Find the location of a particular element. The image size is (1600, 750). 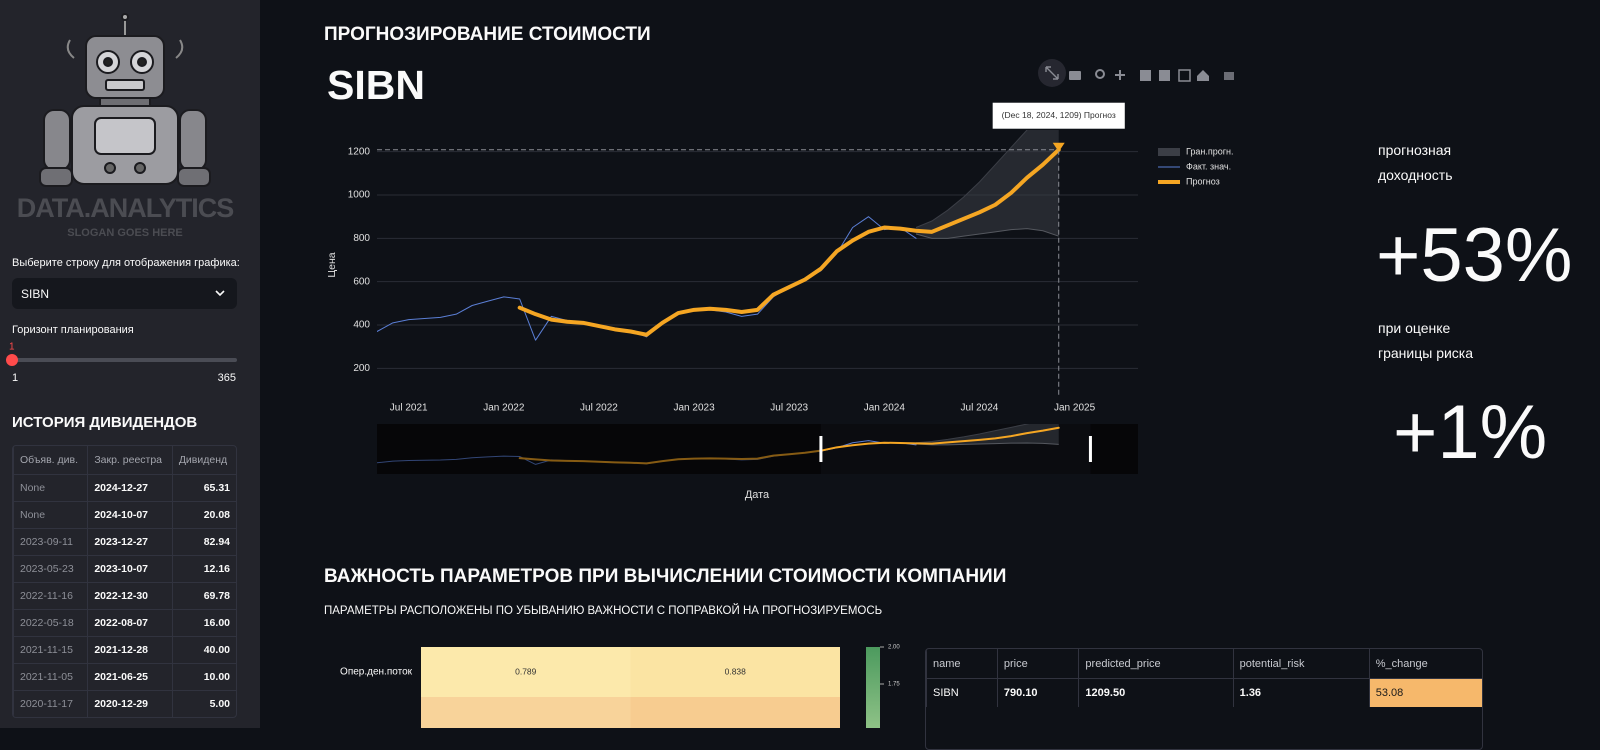

table-cell: 2022-08-07 is located at coordinates (130, 623).